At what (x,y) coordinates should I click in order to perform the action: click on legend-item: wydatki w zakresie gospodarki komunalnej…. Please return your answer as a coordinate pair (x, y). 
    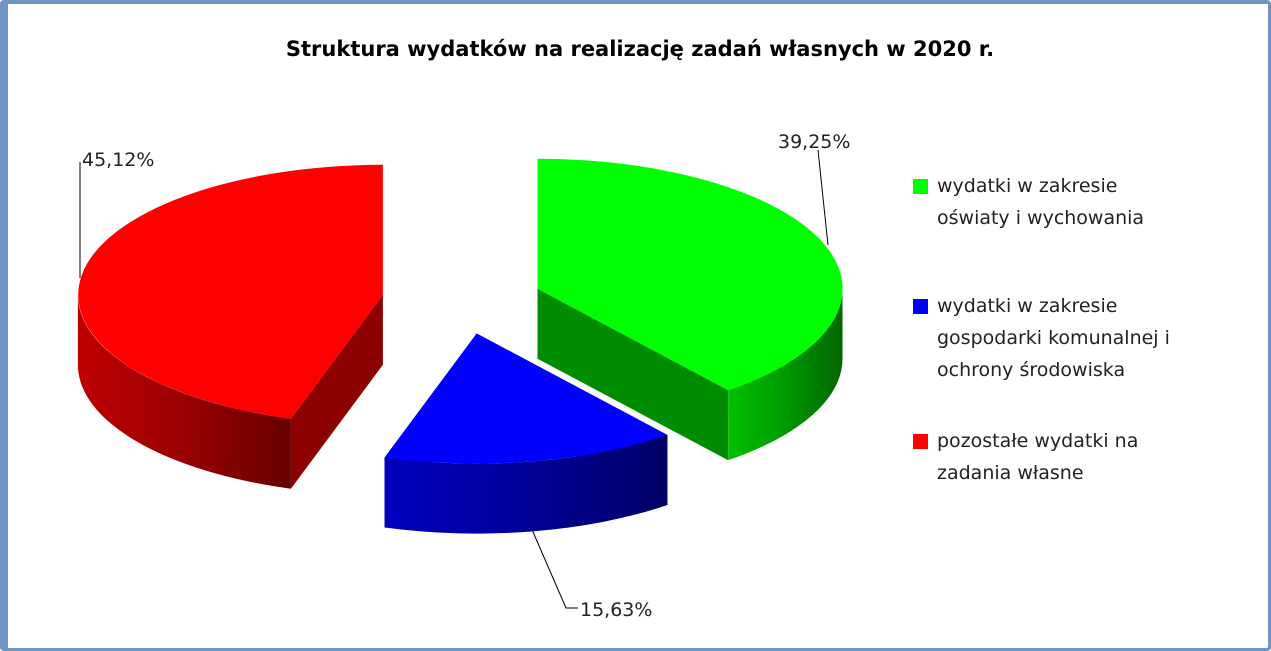
    Looking at the image, I should click on (1073, 338).